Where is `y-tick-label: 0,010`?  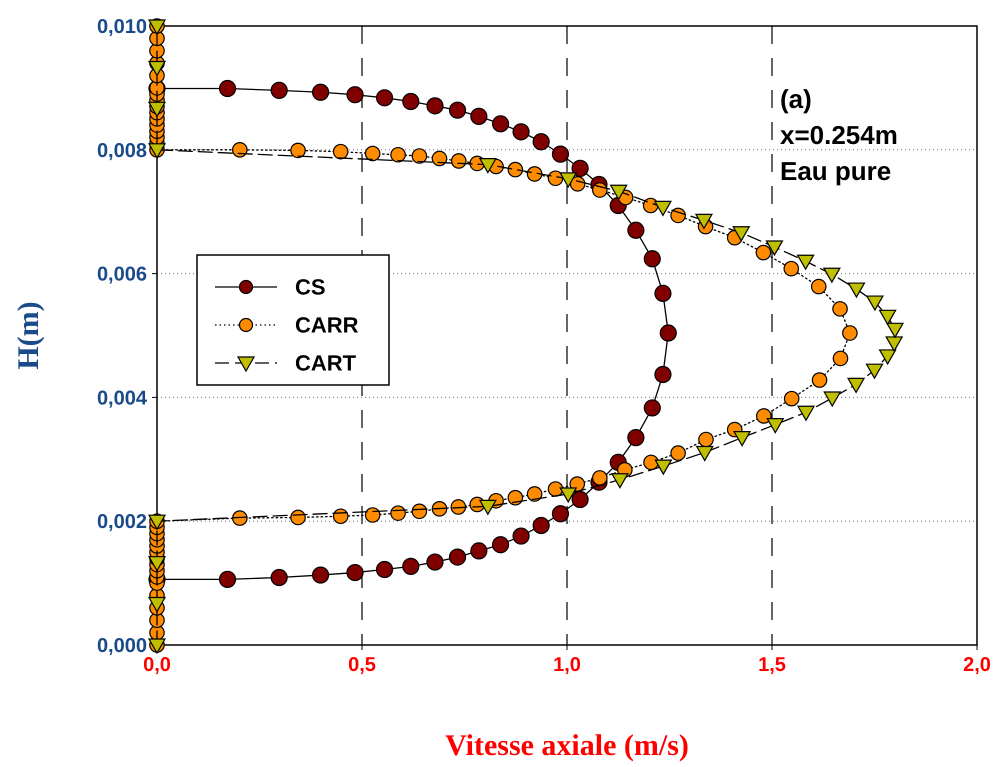 y-tick-label: 0,010 is located at coordinates (121, 27).